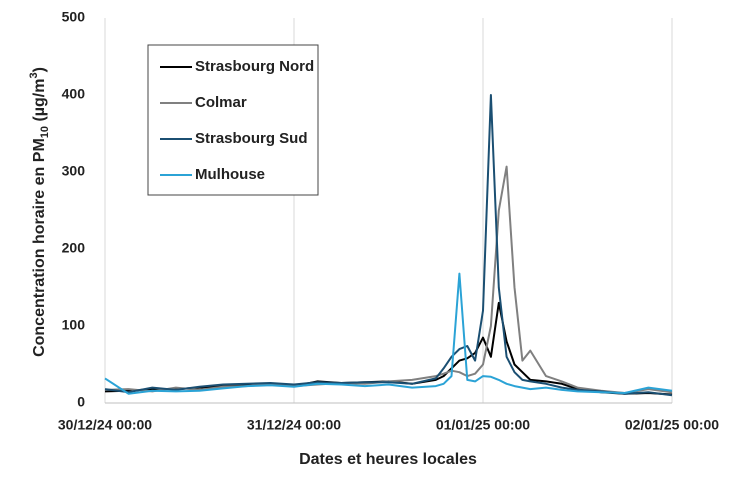  Describe the element at coordinates (254, 66) in the screenshot. I see `legend-label: Strasbourg Nord` at that location.